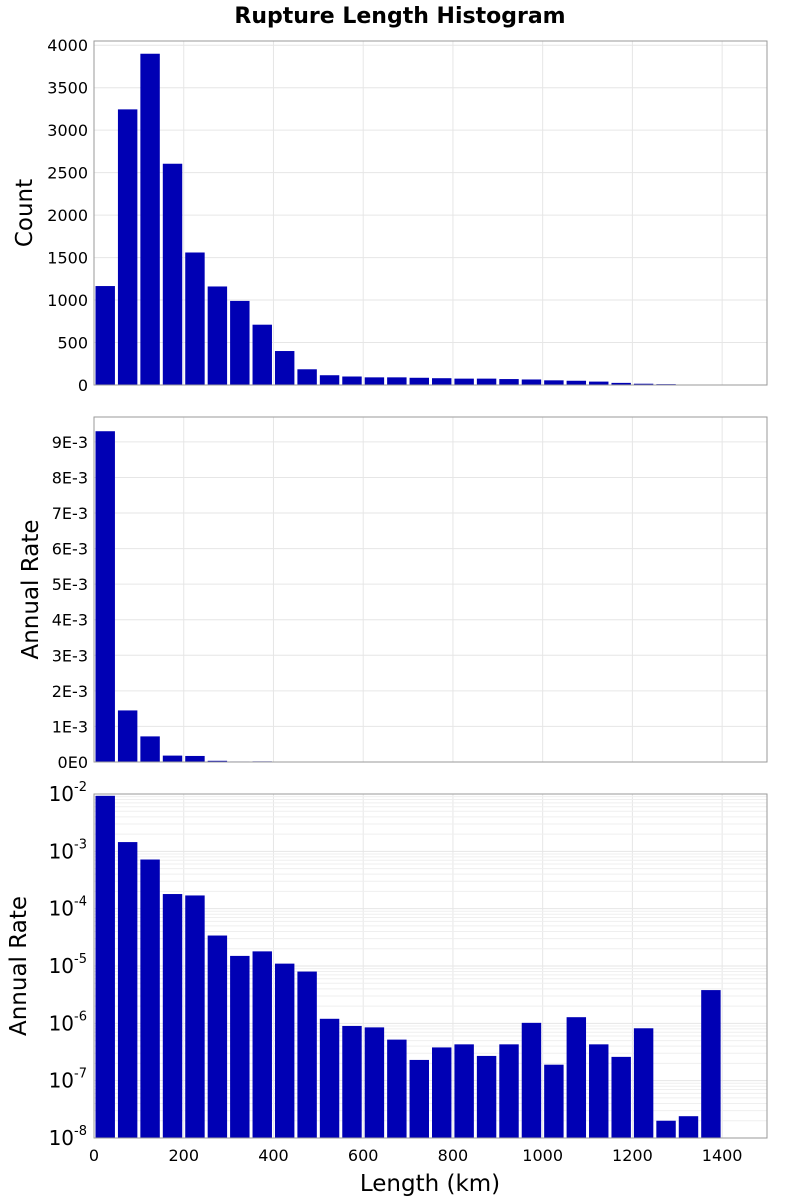 This screenshot has height=1200, width=800. Describe the element at coordinates (70, 513) in the screenshot. I see `y-tick-label: 7E-3` at that location.